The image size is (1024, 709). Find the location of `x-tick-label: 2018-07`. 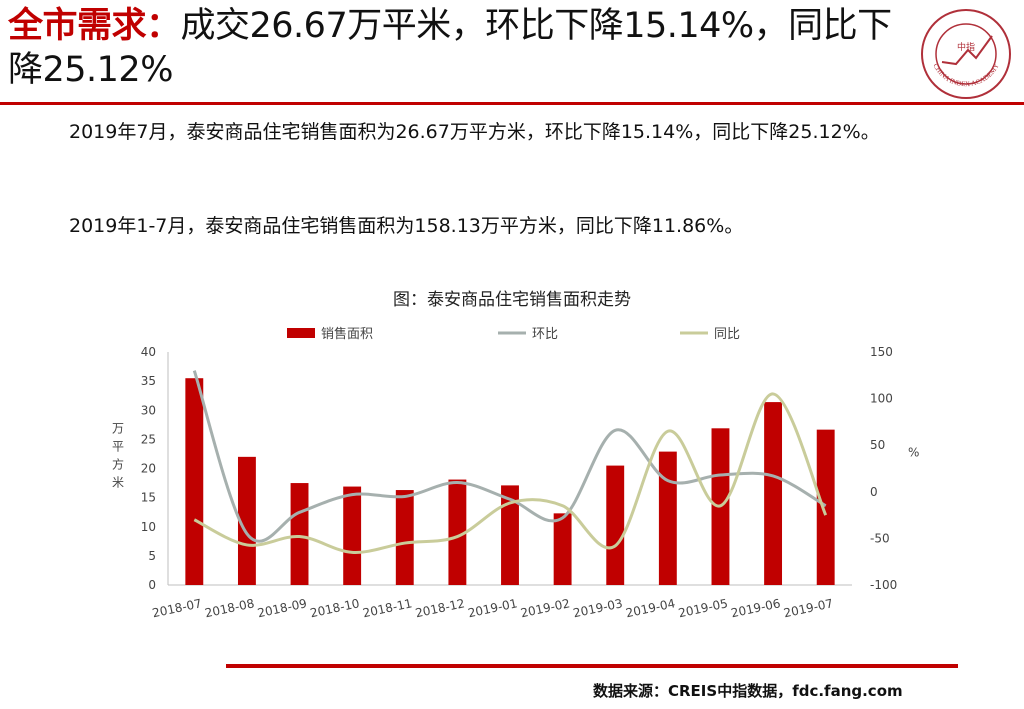

x-tick-label: 2018-07 is located at coordinates (177, 608).